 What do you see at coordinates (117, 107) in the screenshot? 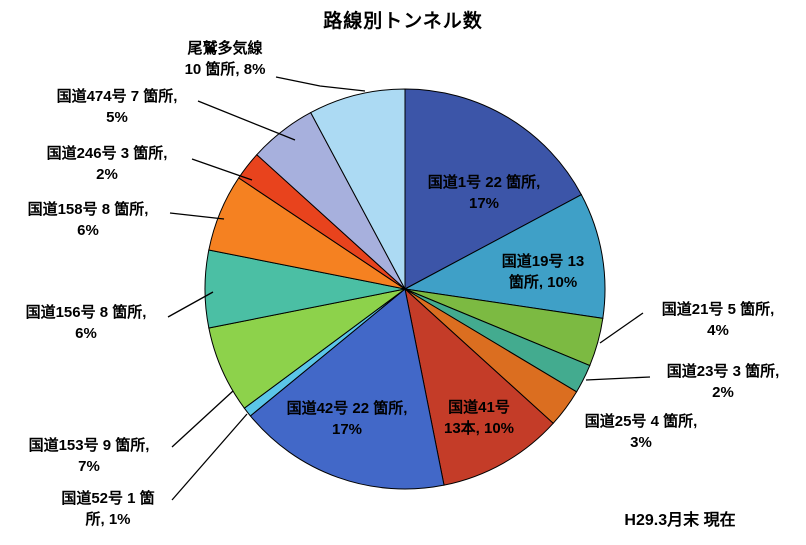
I see `label-route474: 国道474号 7 箇所, 5%` at bounding box center [117, 107].